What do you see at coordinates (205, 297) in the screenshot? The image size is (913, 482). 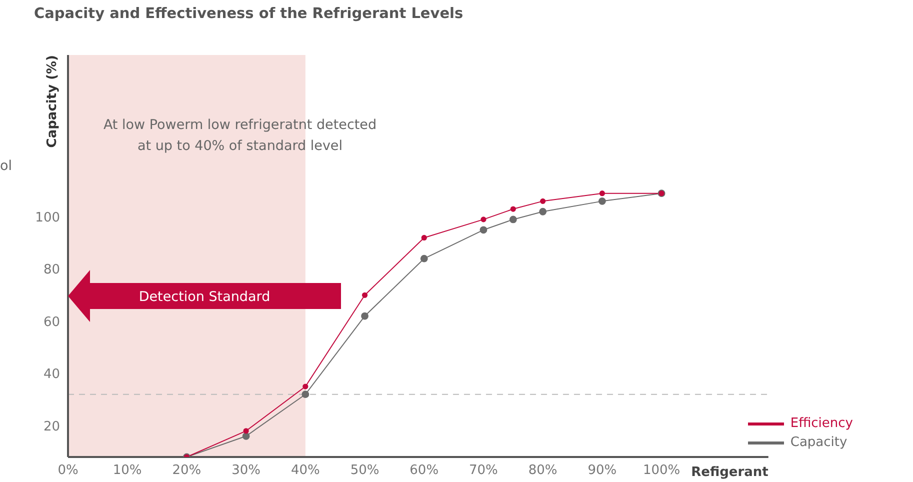 I see `annotation: Detection Standard` at bounding box center [205, 297].